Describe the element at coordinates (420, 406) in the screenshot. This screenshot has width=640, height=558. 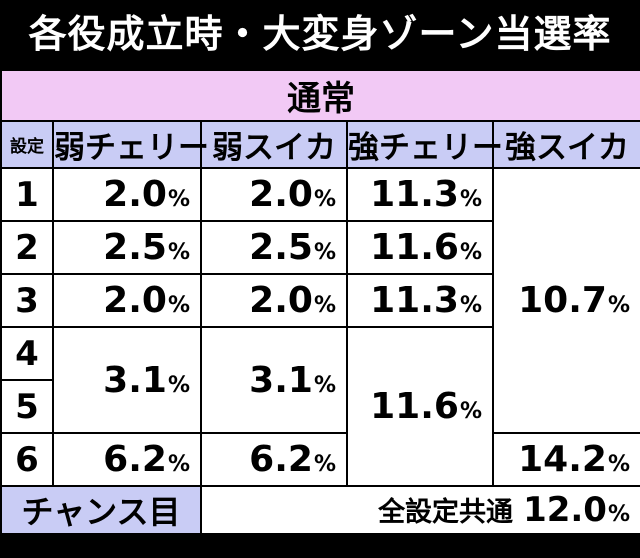
I see `strong-cherry-cell-merged: 11.6%` at that location.